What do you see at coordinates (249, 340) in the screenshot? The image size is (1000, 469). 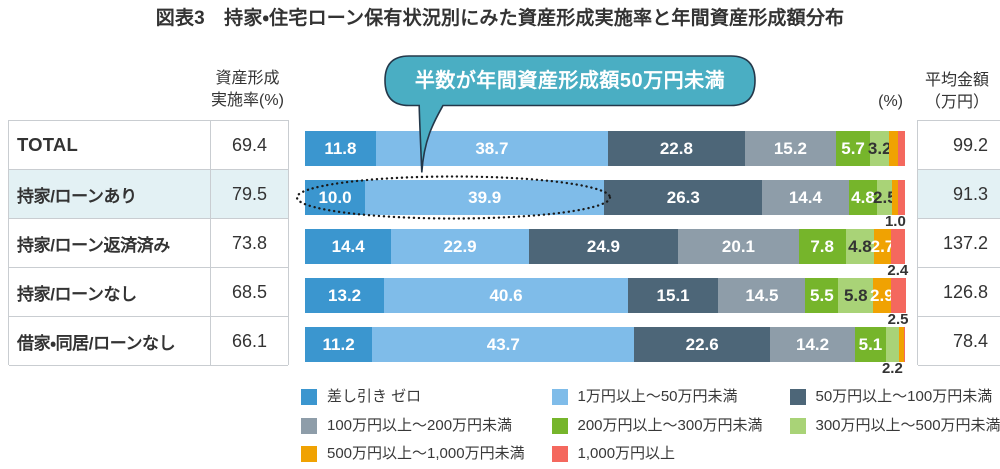 I see `row-rate-value: 66.1` at bounding box center [249, 340].